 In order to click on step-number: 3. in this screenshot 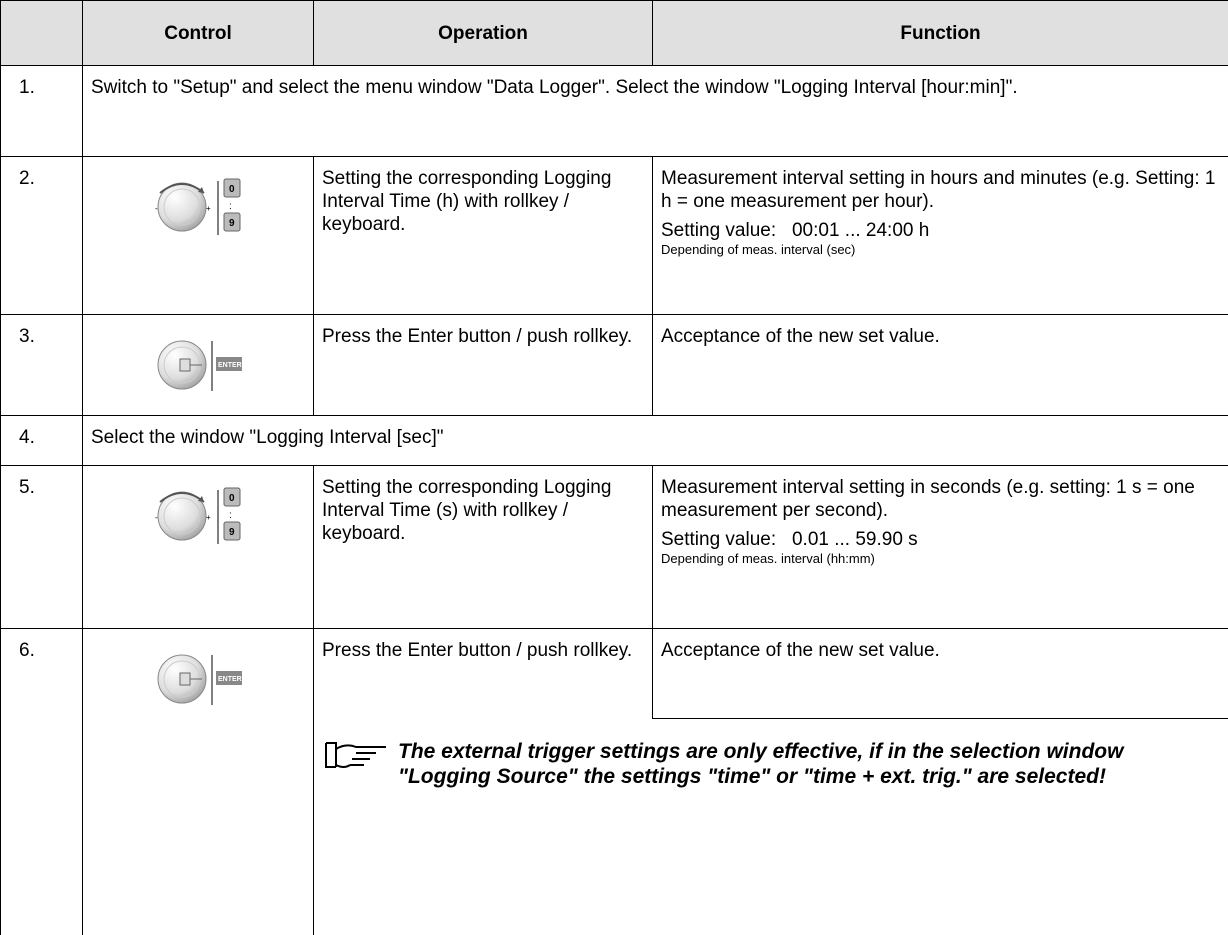, I will do `click(41, 365)`.